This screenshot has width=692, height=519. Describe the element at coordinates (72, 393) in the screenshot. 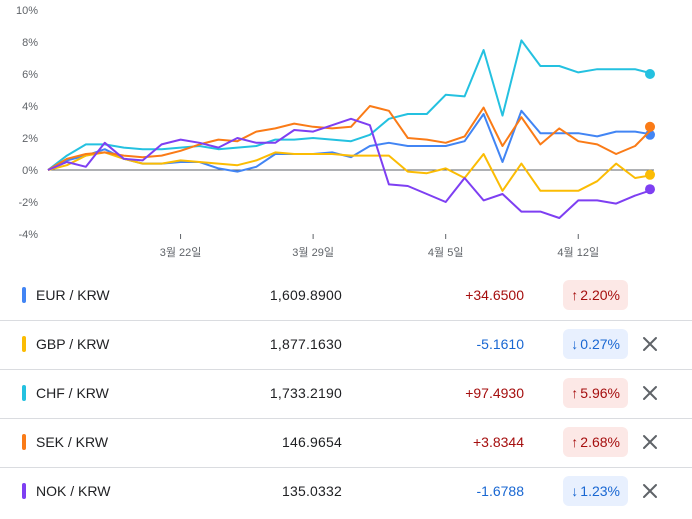

I see `currency-pair-label: CHF / KRW` at that location.